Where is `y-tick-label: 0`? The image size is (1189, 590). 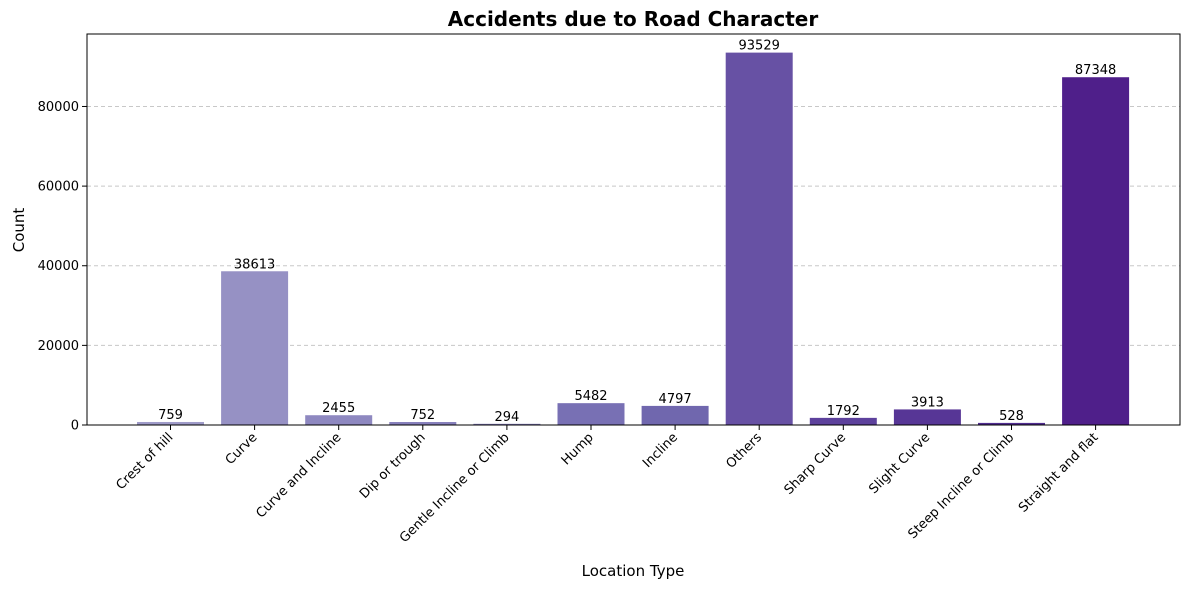 y-tick-label: 0 is located at coordinates (75, 426).